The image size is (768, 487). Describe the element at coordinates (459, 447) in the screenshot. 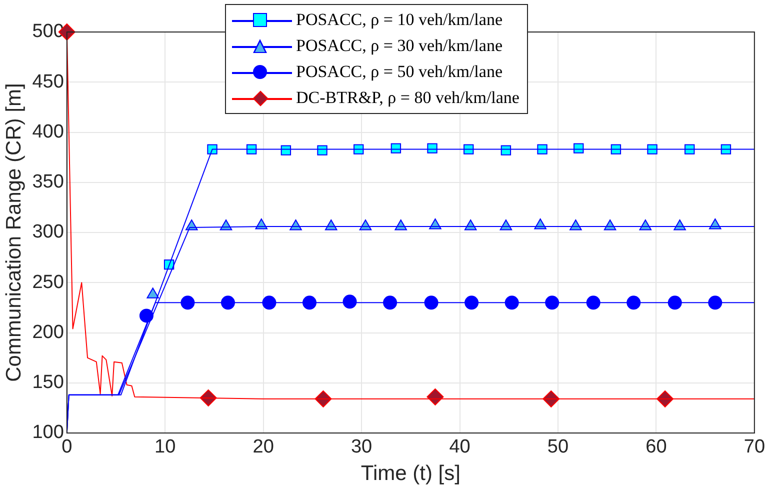

I see `x-tick-label: 40` at that location.